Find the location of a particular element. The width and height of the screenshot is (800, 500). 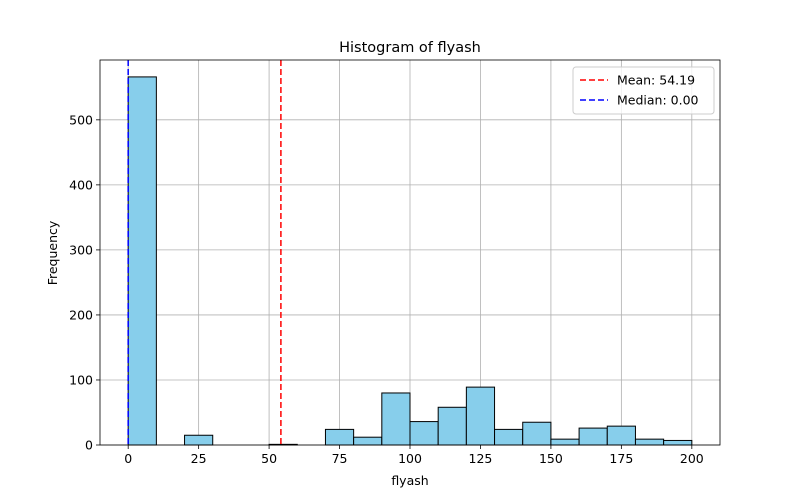

x-tick-label: 0 is located at coordinates (128, 458).